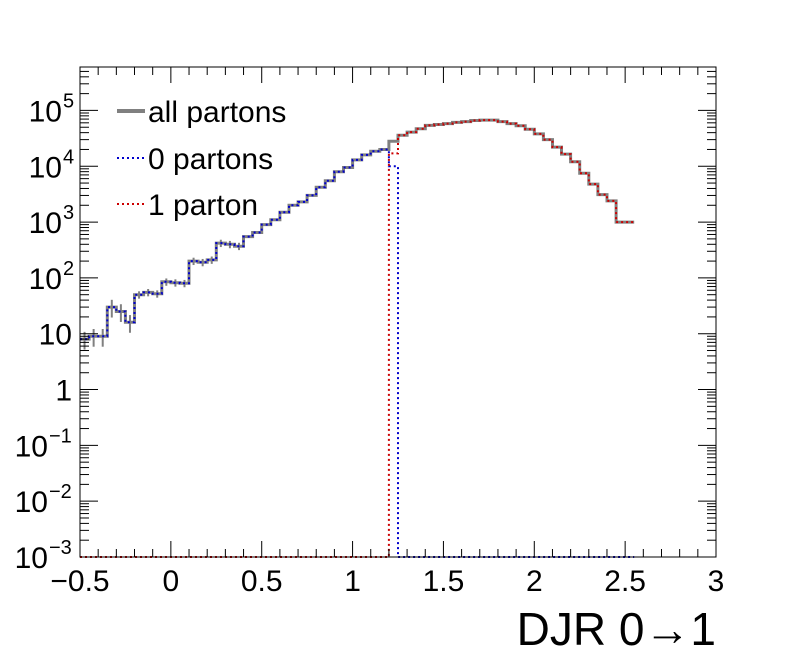  Describe the element at coordinates (616, 629) in the screenshot. I see `x-axis-title: DJR 0→1` at that location.